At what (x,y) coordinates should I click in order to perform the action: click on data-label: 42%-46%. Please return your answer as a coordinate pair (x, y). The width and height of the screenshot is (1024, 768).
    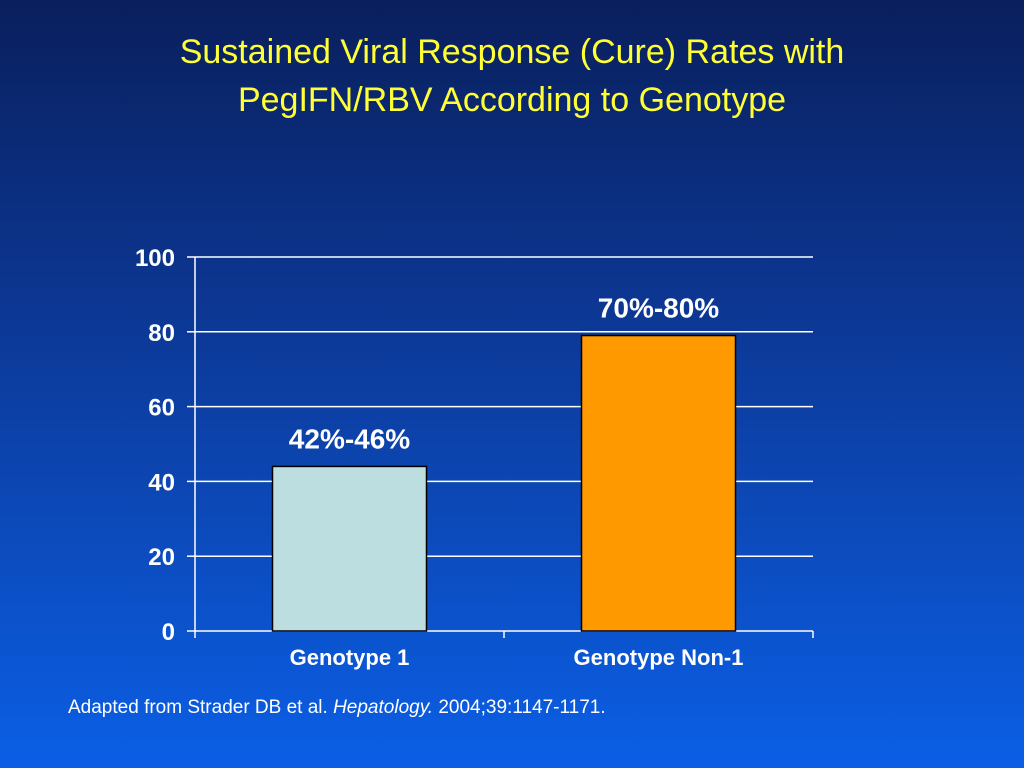
    Looking at the image, I should click on (350, 438).